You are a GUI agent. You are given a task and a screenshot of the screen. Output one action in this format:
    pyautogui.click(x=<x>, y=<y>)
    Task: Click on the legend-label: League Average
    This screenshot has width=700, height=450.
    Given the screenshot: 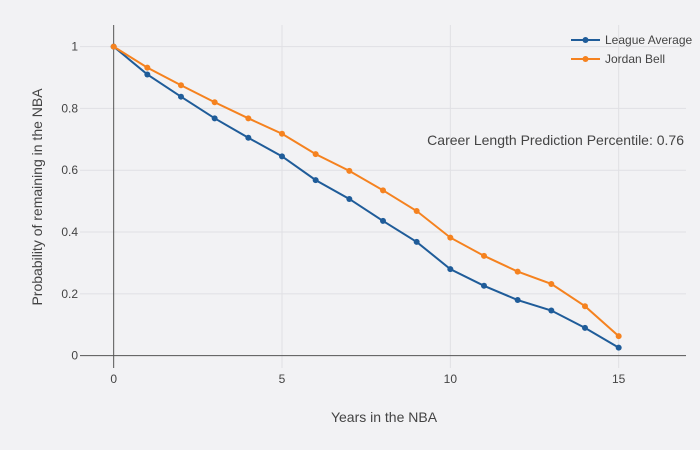 What is the action you would take?
    pyautogui.click(x=649, y=40)
    